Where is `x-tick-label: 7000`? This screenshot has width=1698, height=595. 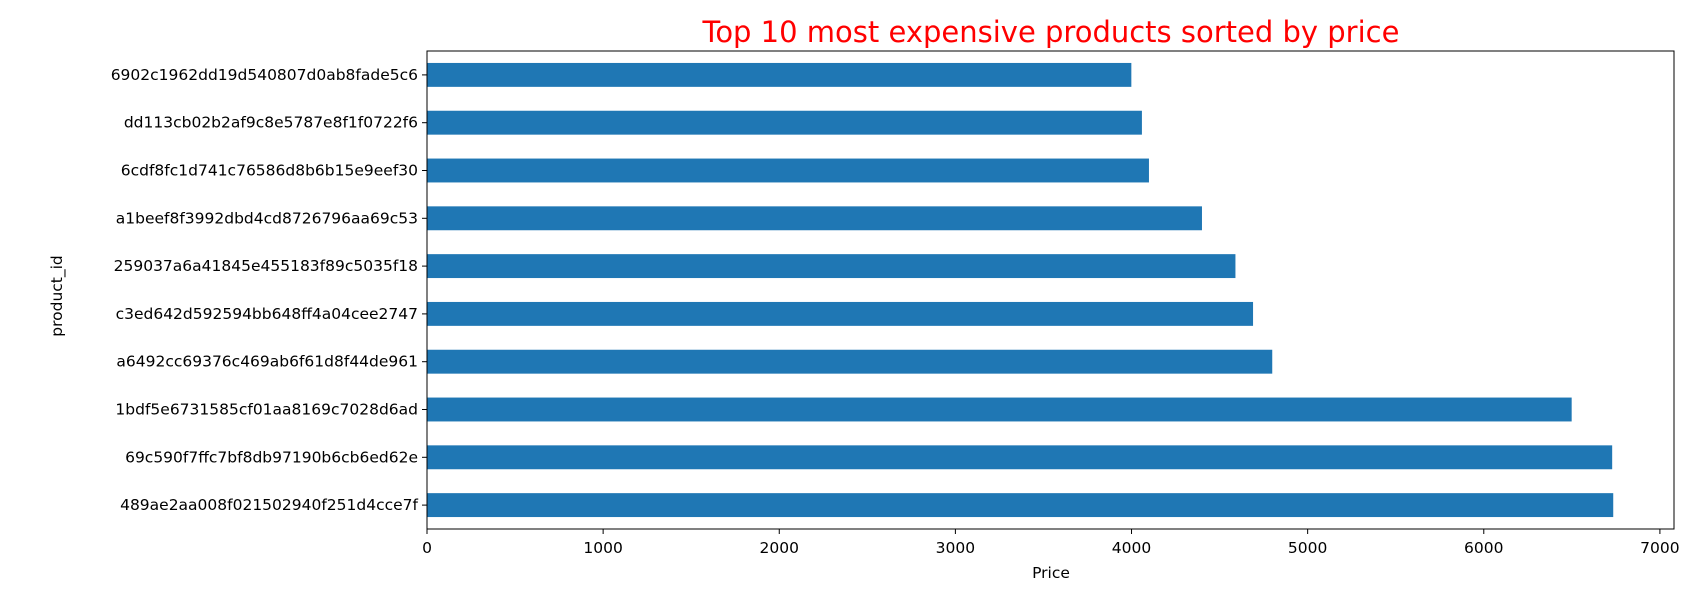 x-tick-label: 7000 is located at coordinates (1659, 548).